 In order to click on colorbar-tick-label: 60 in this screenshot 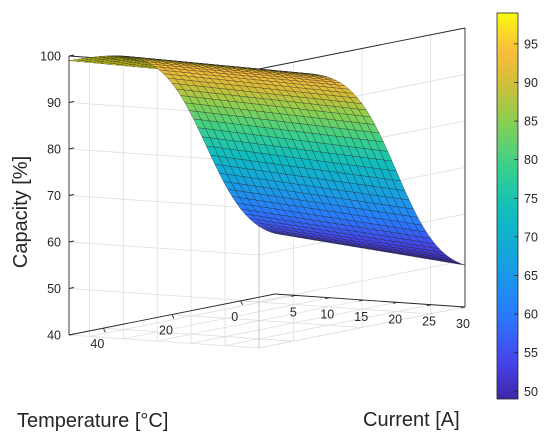, I will do `click(531, 315)`.